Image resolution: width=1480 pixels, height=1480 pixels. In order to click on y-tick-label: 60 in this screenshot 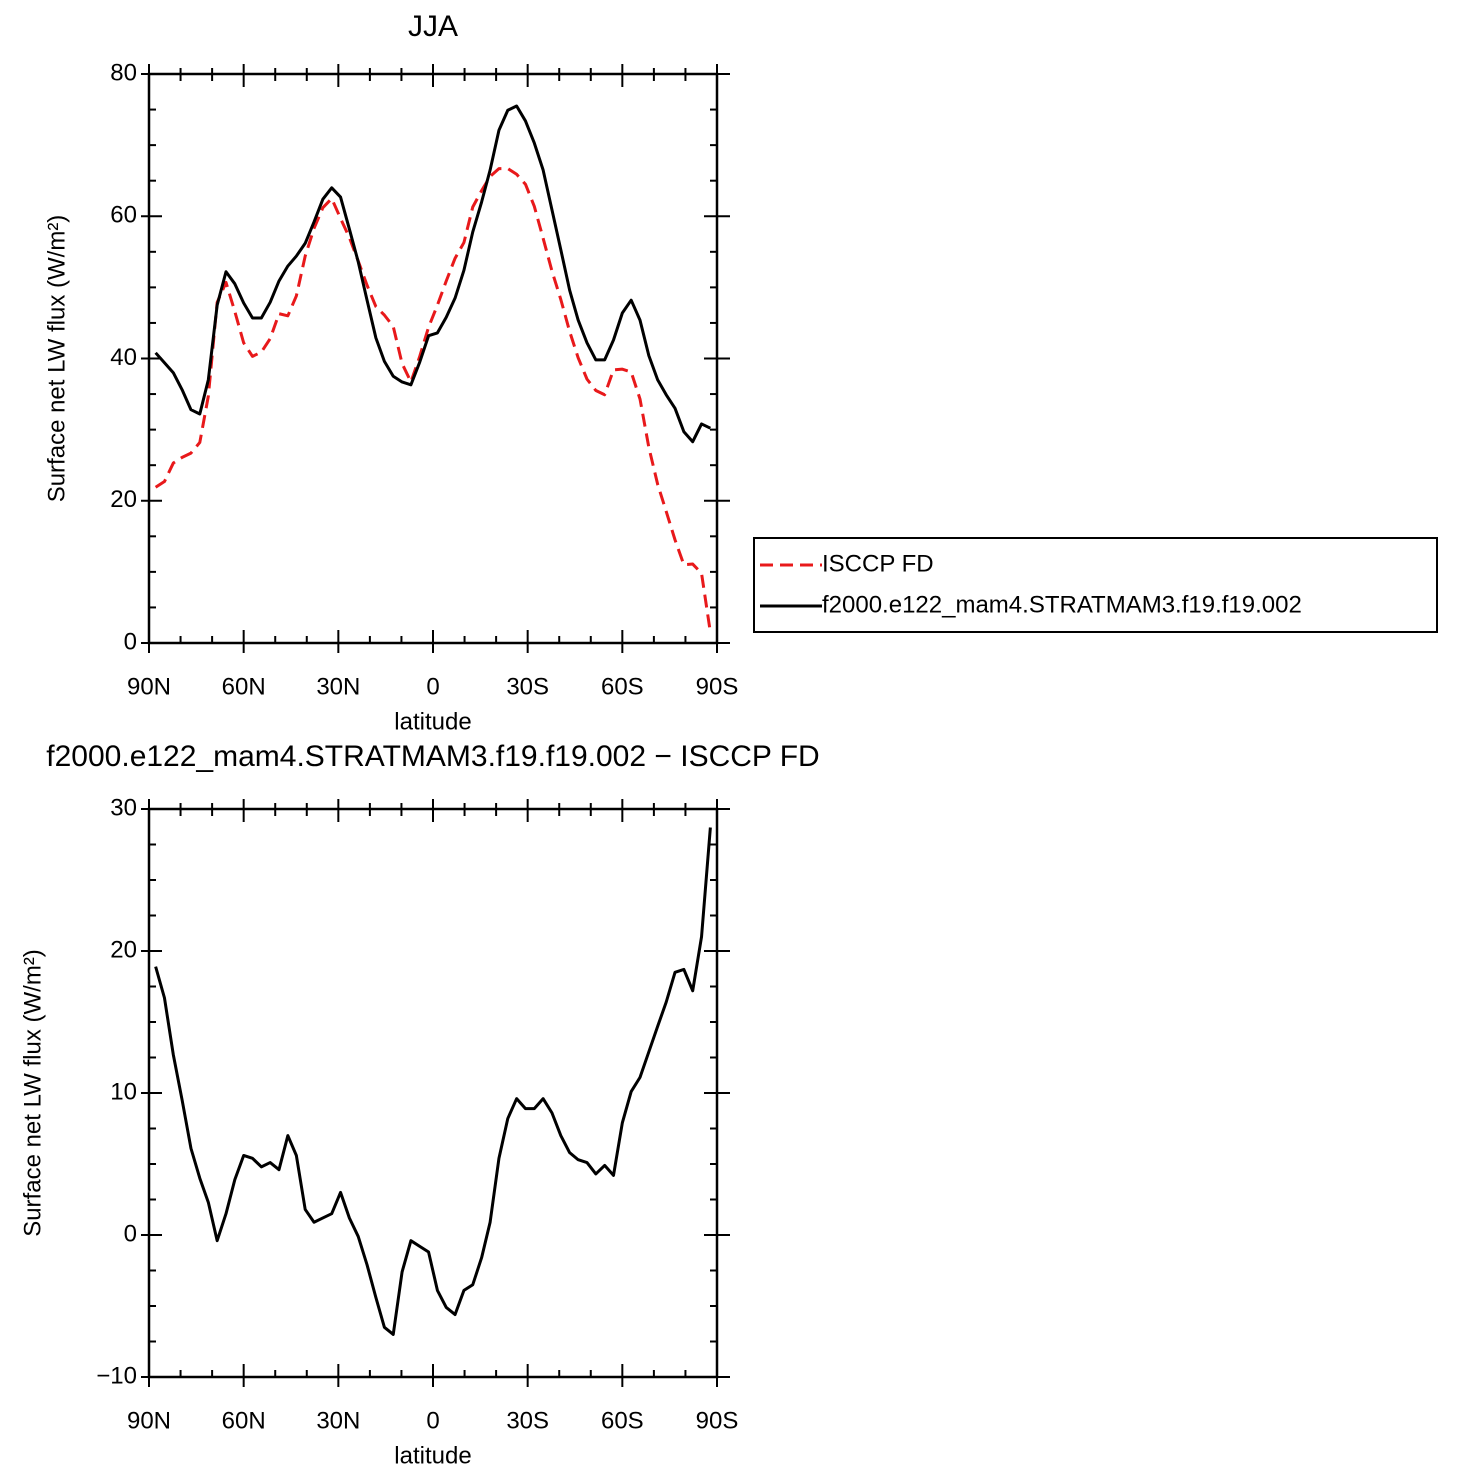, I will do `click(123, 215)`.